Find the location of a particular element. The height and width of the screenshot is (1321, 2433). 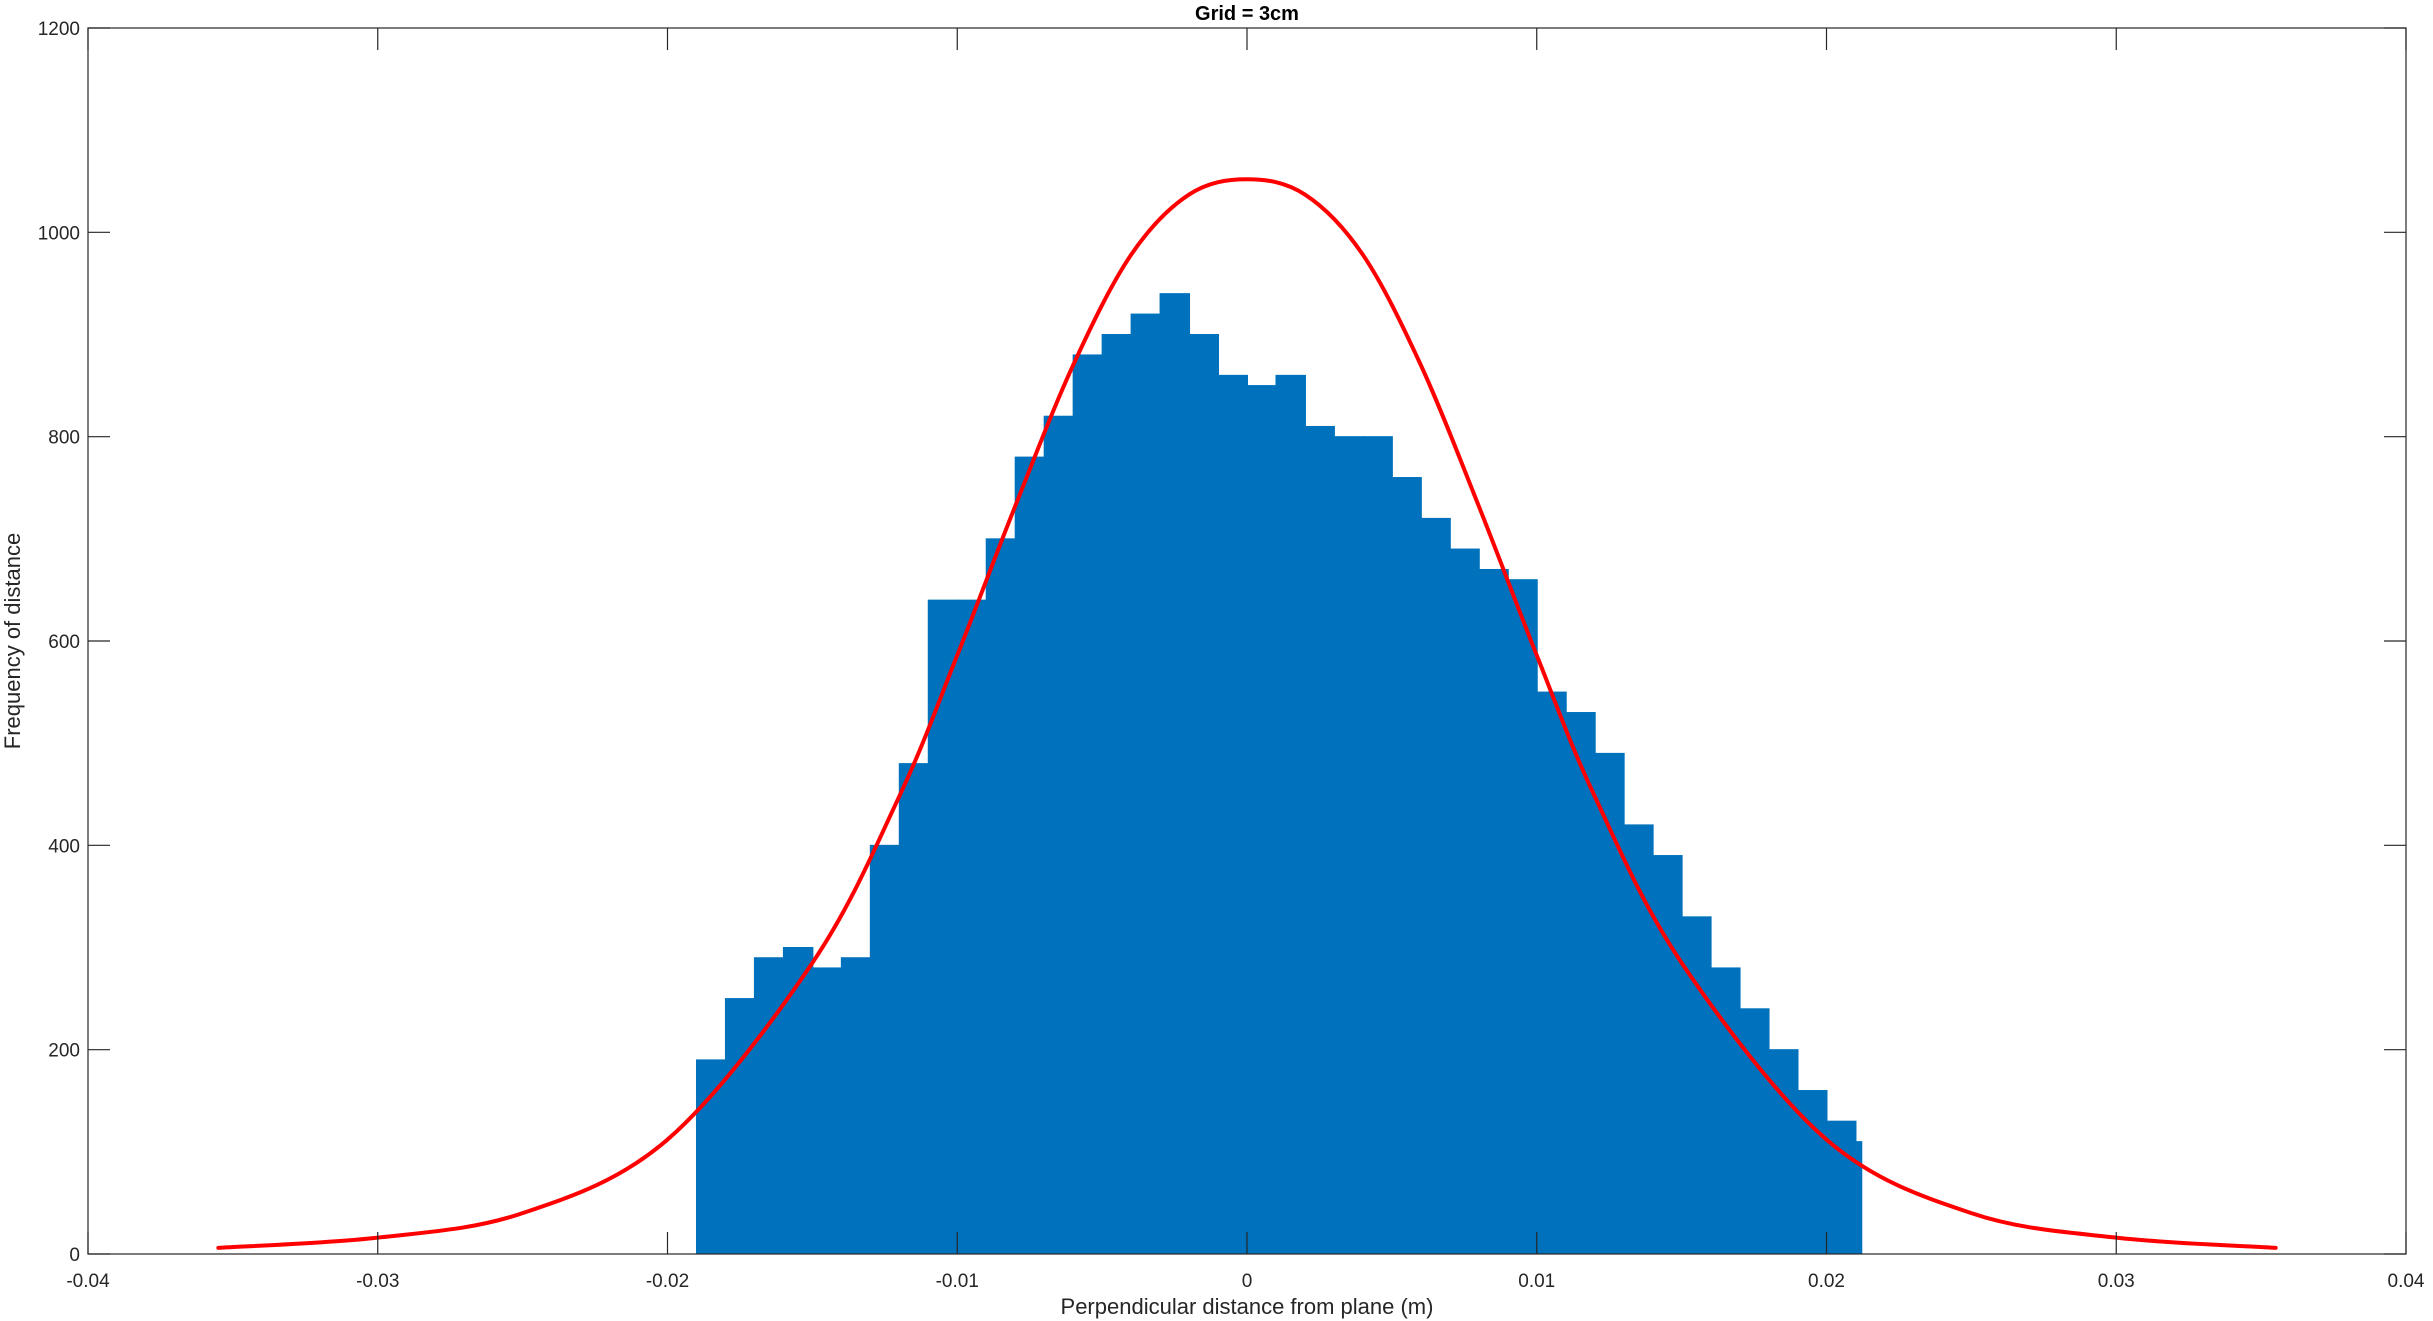

y-tick-label: 400 is located at coordinates (64, 846).